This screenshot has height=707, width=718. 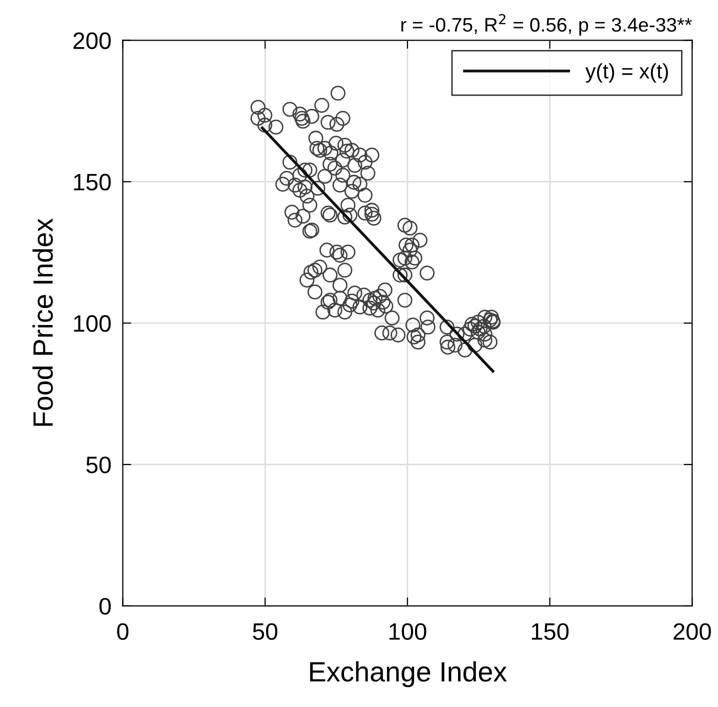 I want to click on x-tick-label: 100, so click(x=408, y=631).